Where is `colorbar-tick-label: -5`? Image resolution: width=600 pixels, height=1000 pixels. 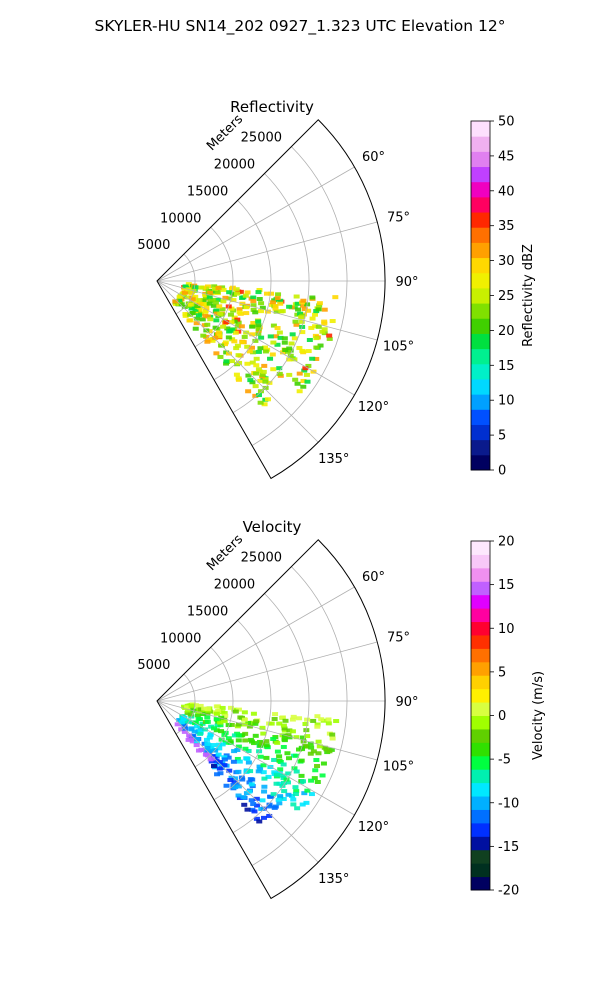 colorbar-tick-label: -5 is located at coordinates (504, 760).